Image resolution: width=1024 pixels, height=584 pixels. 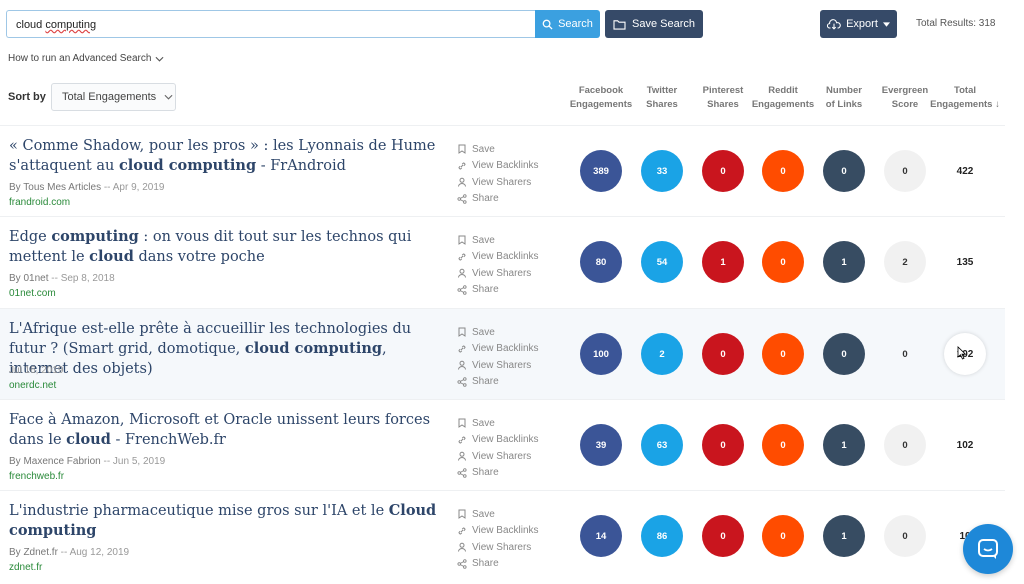 What do you see at coordinates (962, 353) in the screenshot?
I see `mouse-cursor` at bounding box center [962, 353].